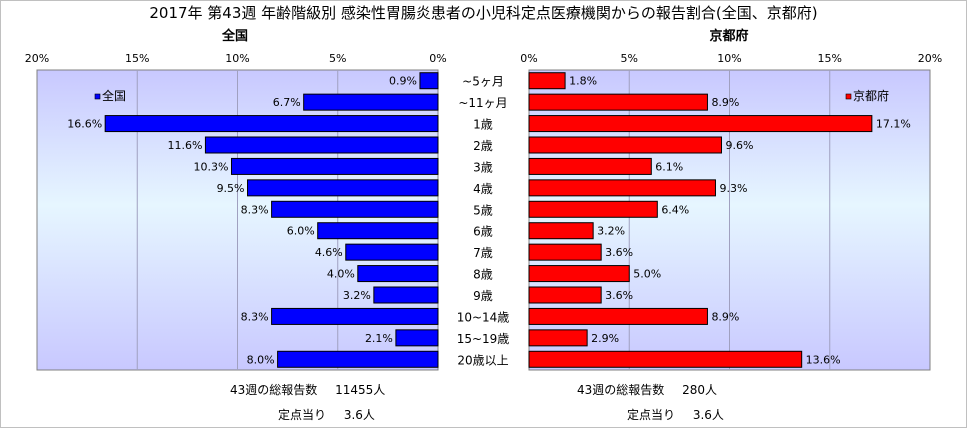  Describe the element at coordinates (137, 58) in the screenshot. I see `national-tick-label: 15%` at that location.